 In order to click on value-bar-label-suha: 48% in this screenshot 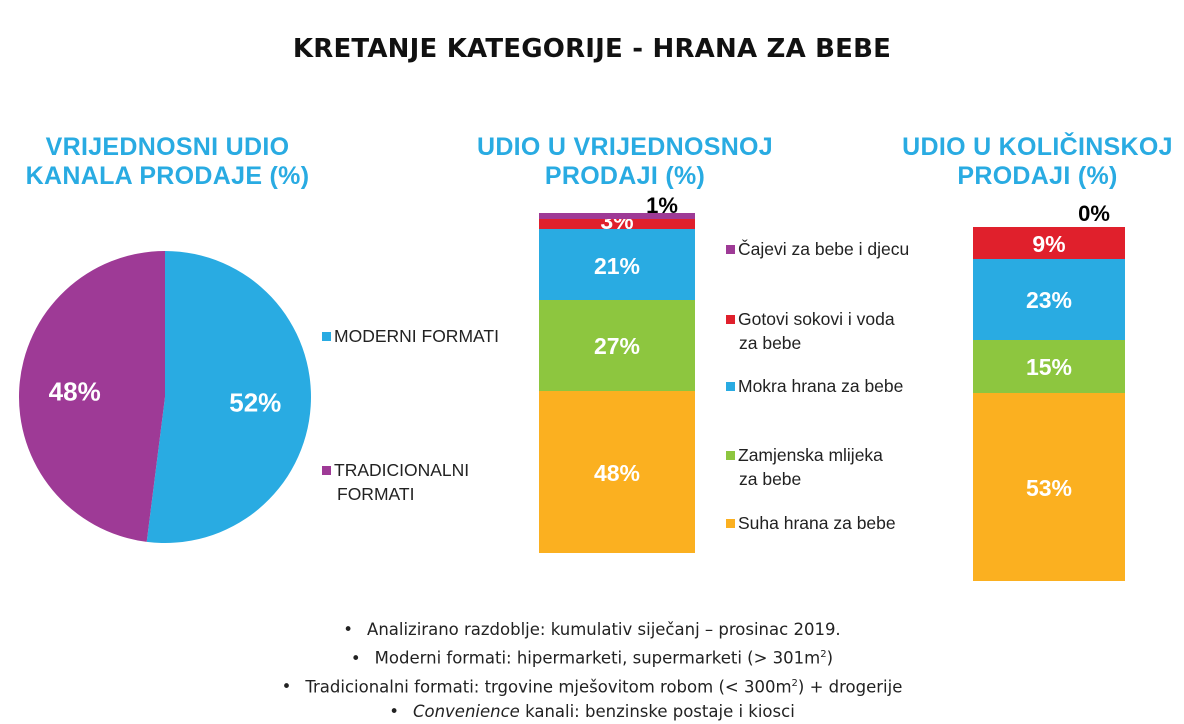, I will do `click(617, 472)`.